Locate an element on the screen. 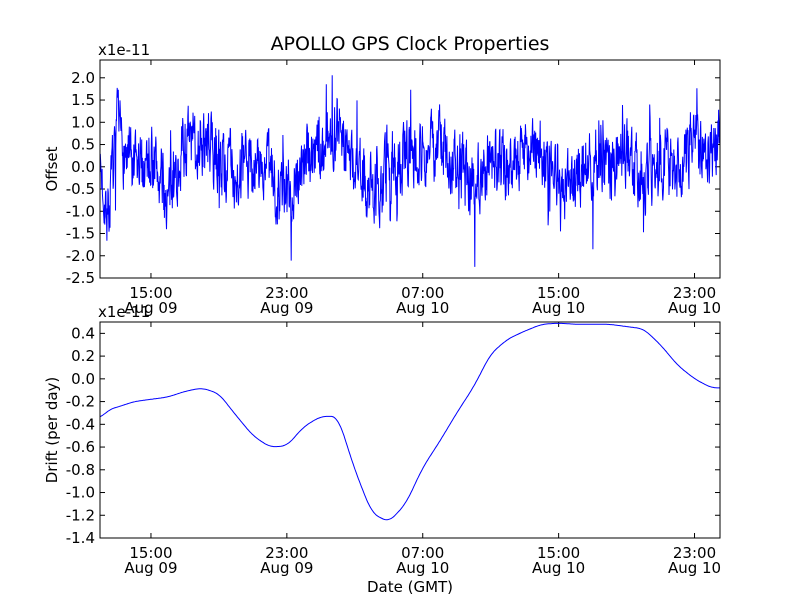 Image resolution: width=800 pixels, height=600 pixels. ytick-label: 2.0 is located at coordinates (83, 78).